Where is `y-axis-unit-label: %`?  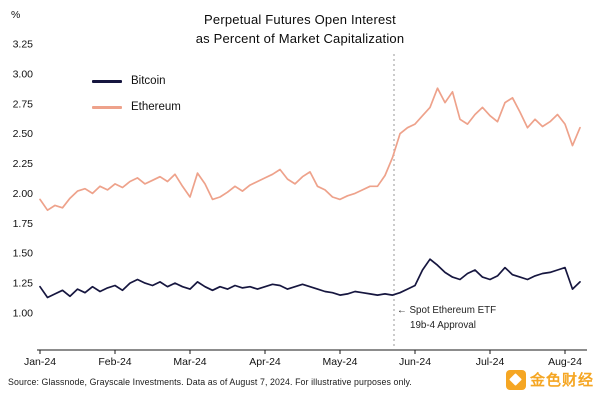 y-axis-unit-label: % is located at coordinates (15, 15).